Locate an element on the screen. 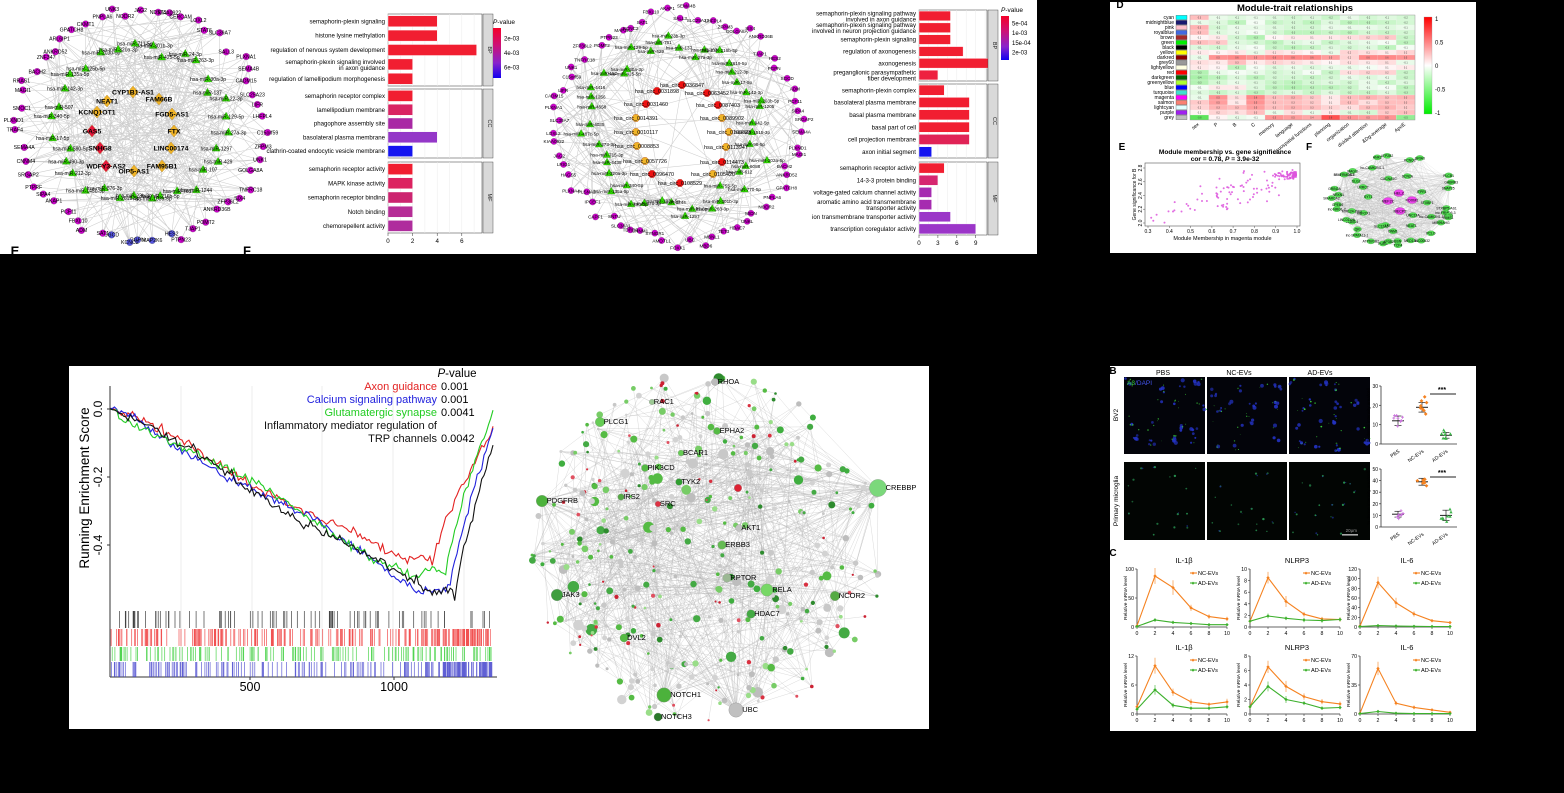 This screenshot has width=1564, height=793. svg-text: EPHA2 is located at coordinates (732, 430).